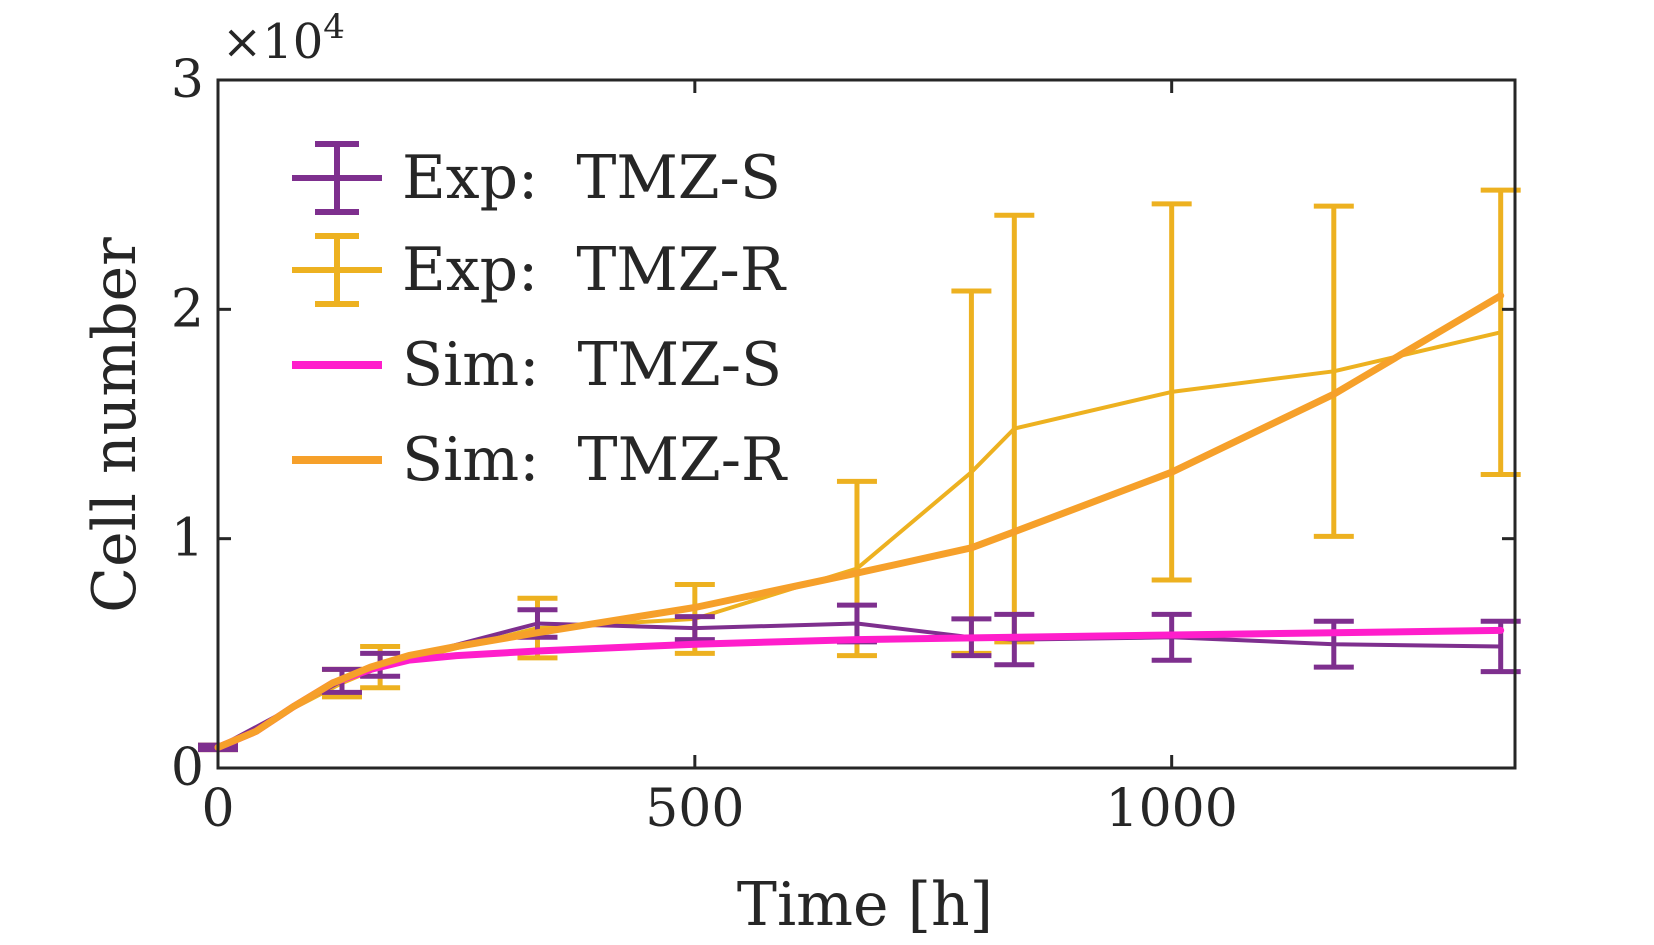 Image resolution: width=1654 pixels, height=945 pixels. Describe the element at coordinates (591, 178) in the screenshot. I see `legend-label: Exp: TMZ-S` at that location.